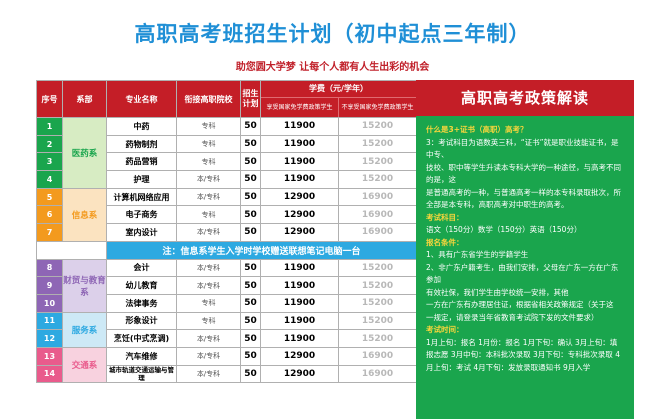 The image size is (665, 419). What do you see at coordinates (141, 232) in the screenshot?
I see `major-name: 室内设计` at bounding box center [141, 232].